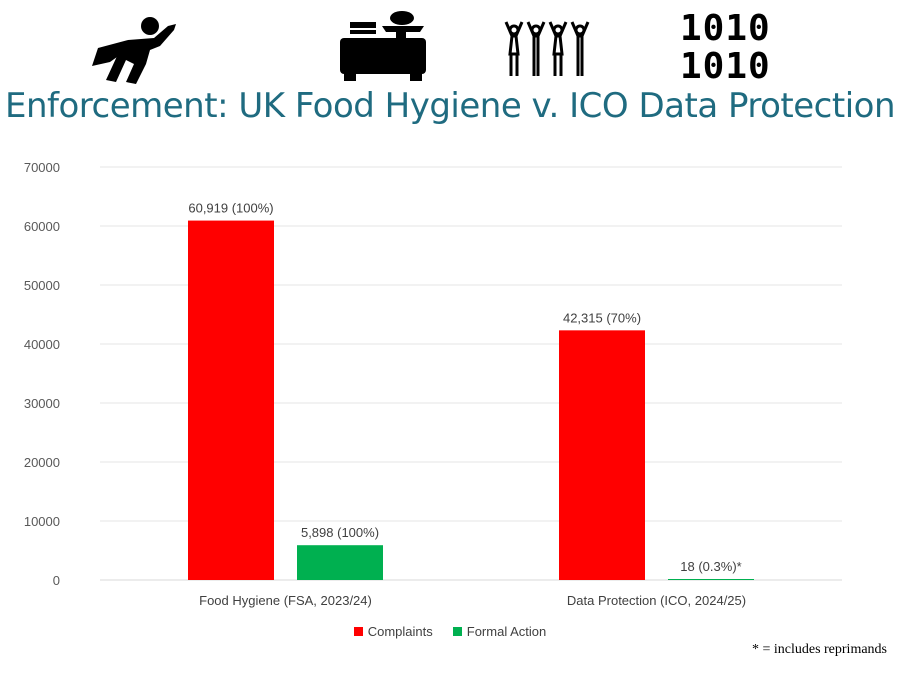  What do you see at coordinates (450, 631) in the screenshot?
I see `chart-legend: Complaints Formal Action` at bounding box center [450, 631].